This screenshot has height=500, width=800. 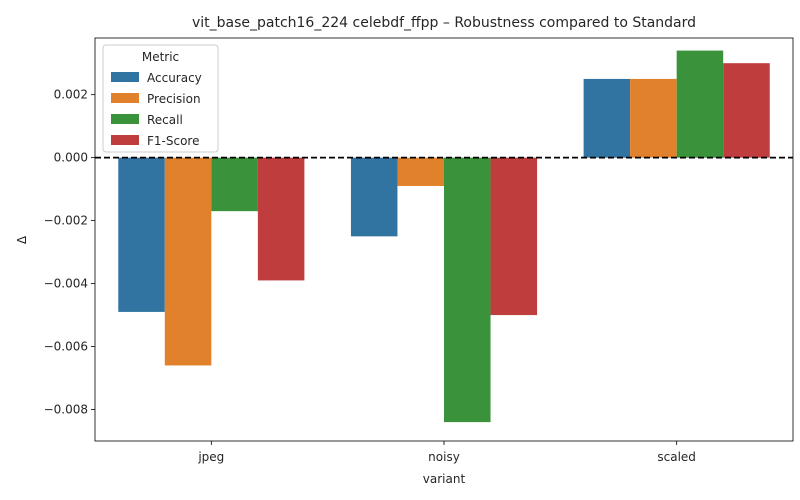 What do you see at coordinates (66, 410) in the screenshot?
I see `y-tick-label: −0.008` at bounding box center [66, 410].